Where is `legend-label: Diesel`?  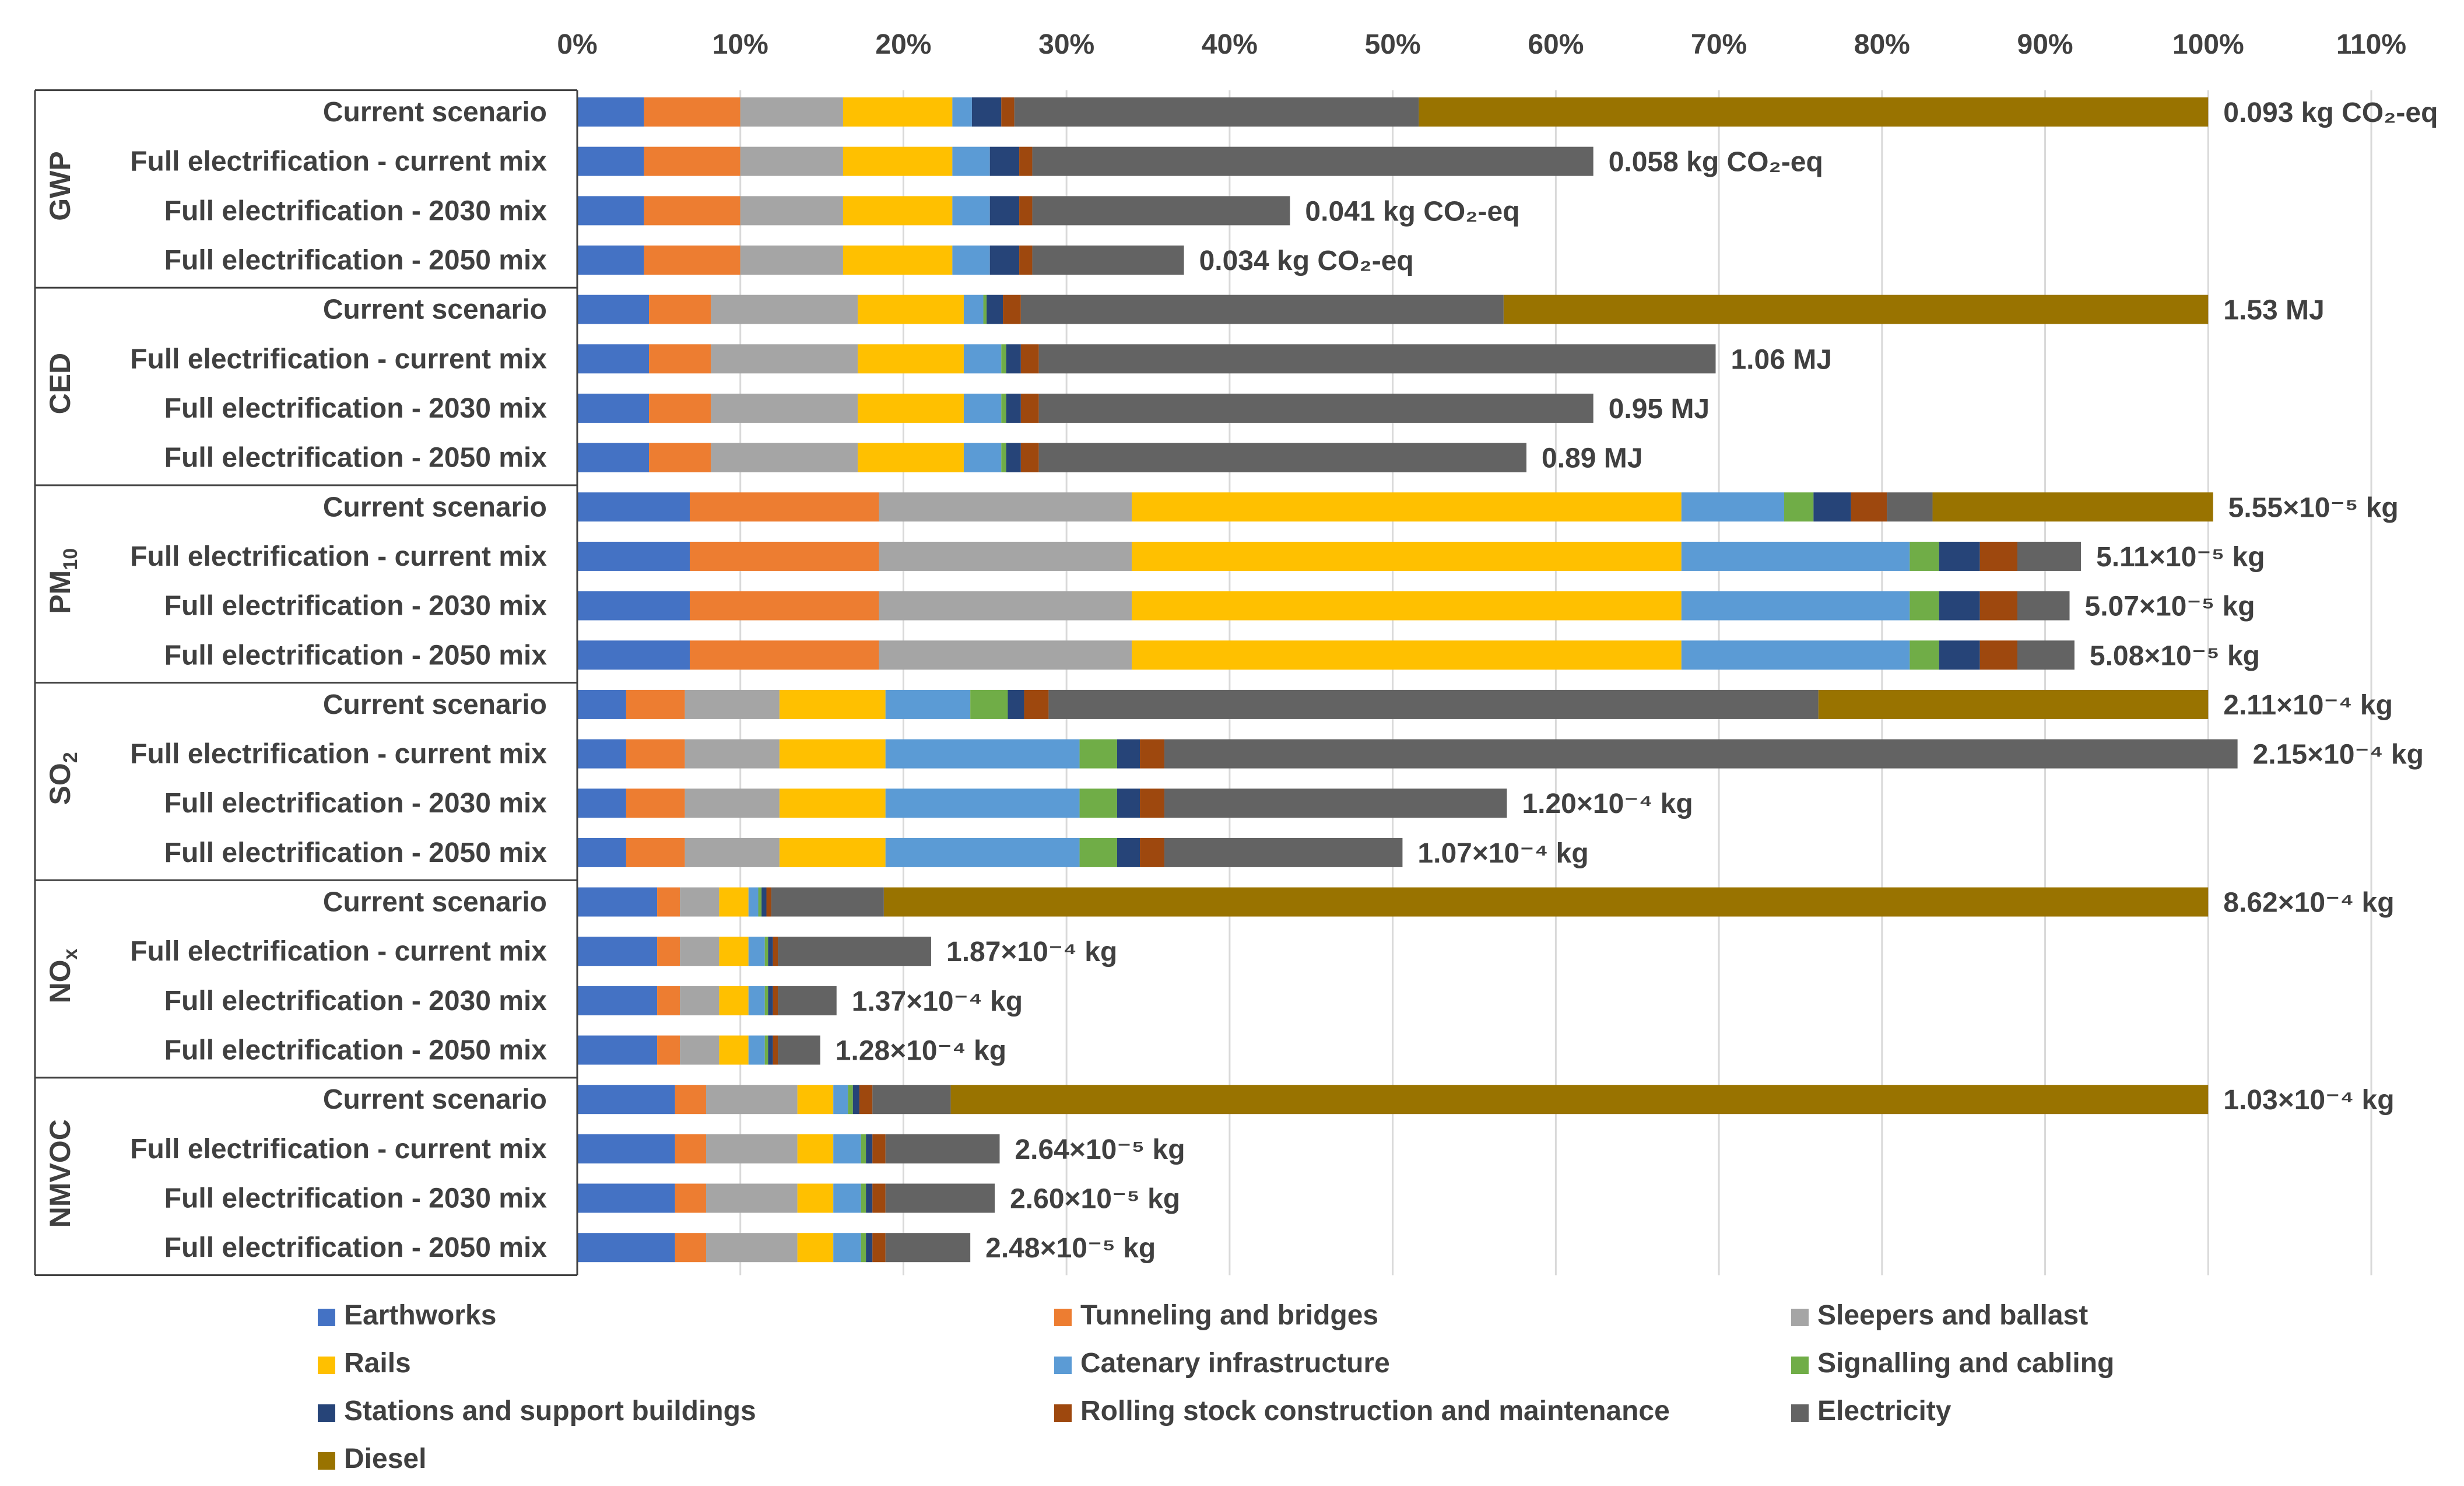 legend-label: Diesel is located at coordinates (385, 1459).